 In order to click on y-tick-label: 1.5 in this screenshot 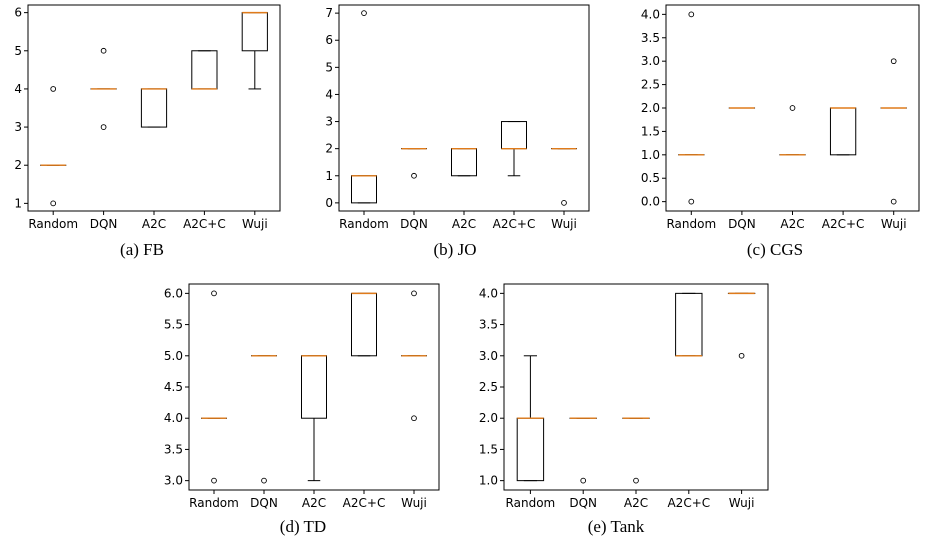, I will do `click(650, 131)`.